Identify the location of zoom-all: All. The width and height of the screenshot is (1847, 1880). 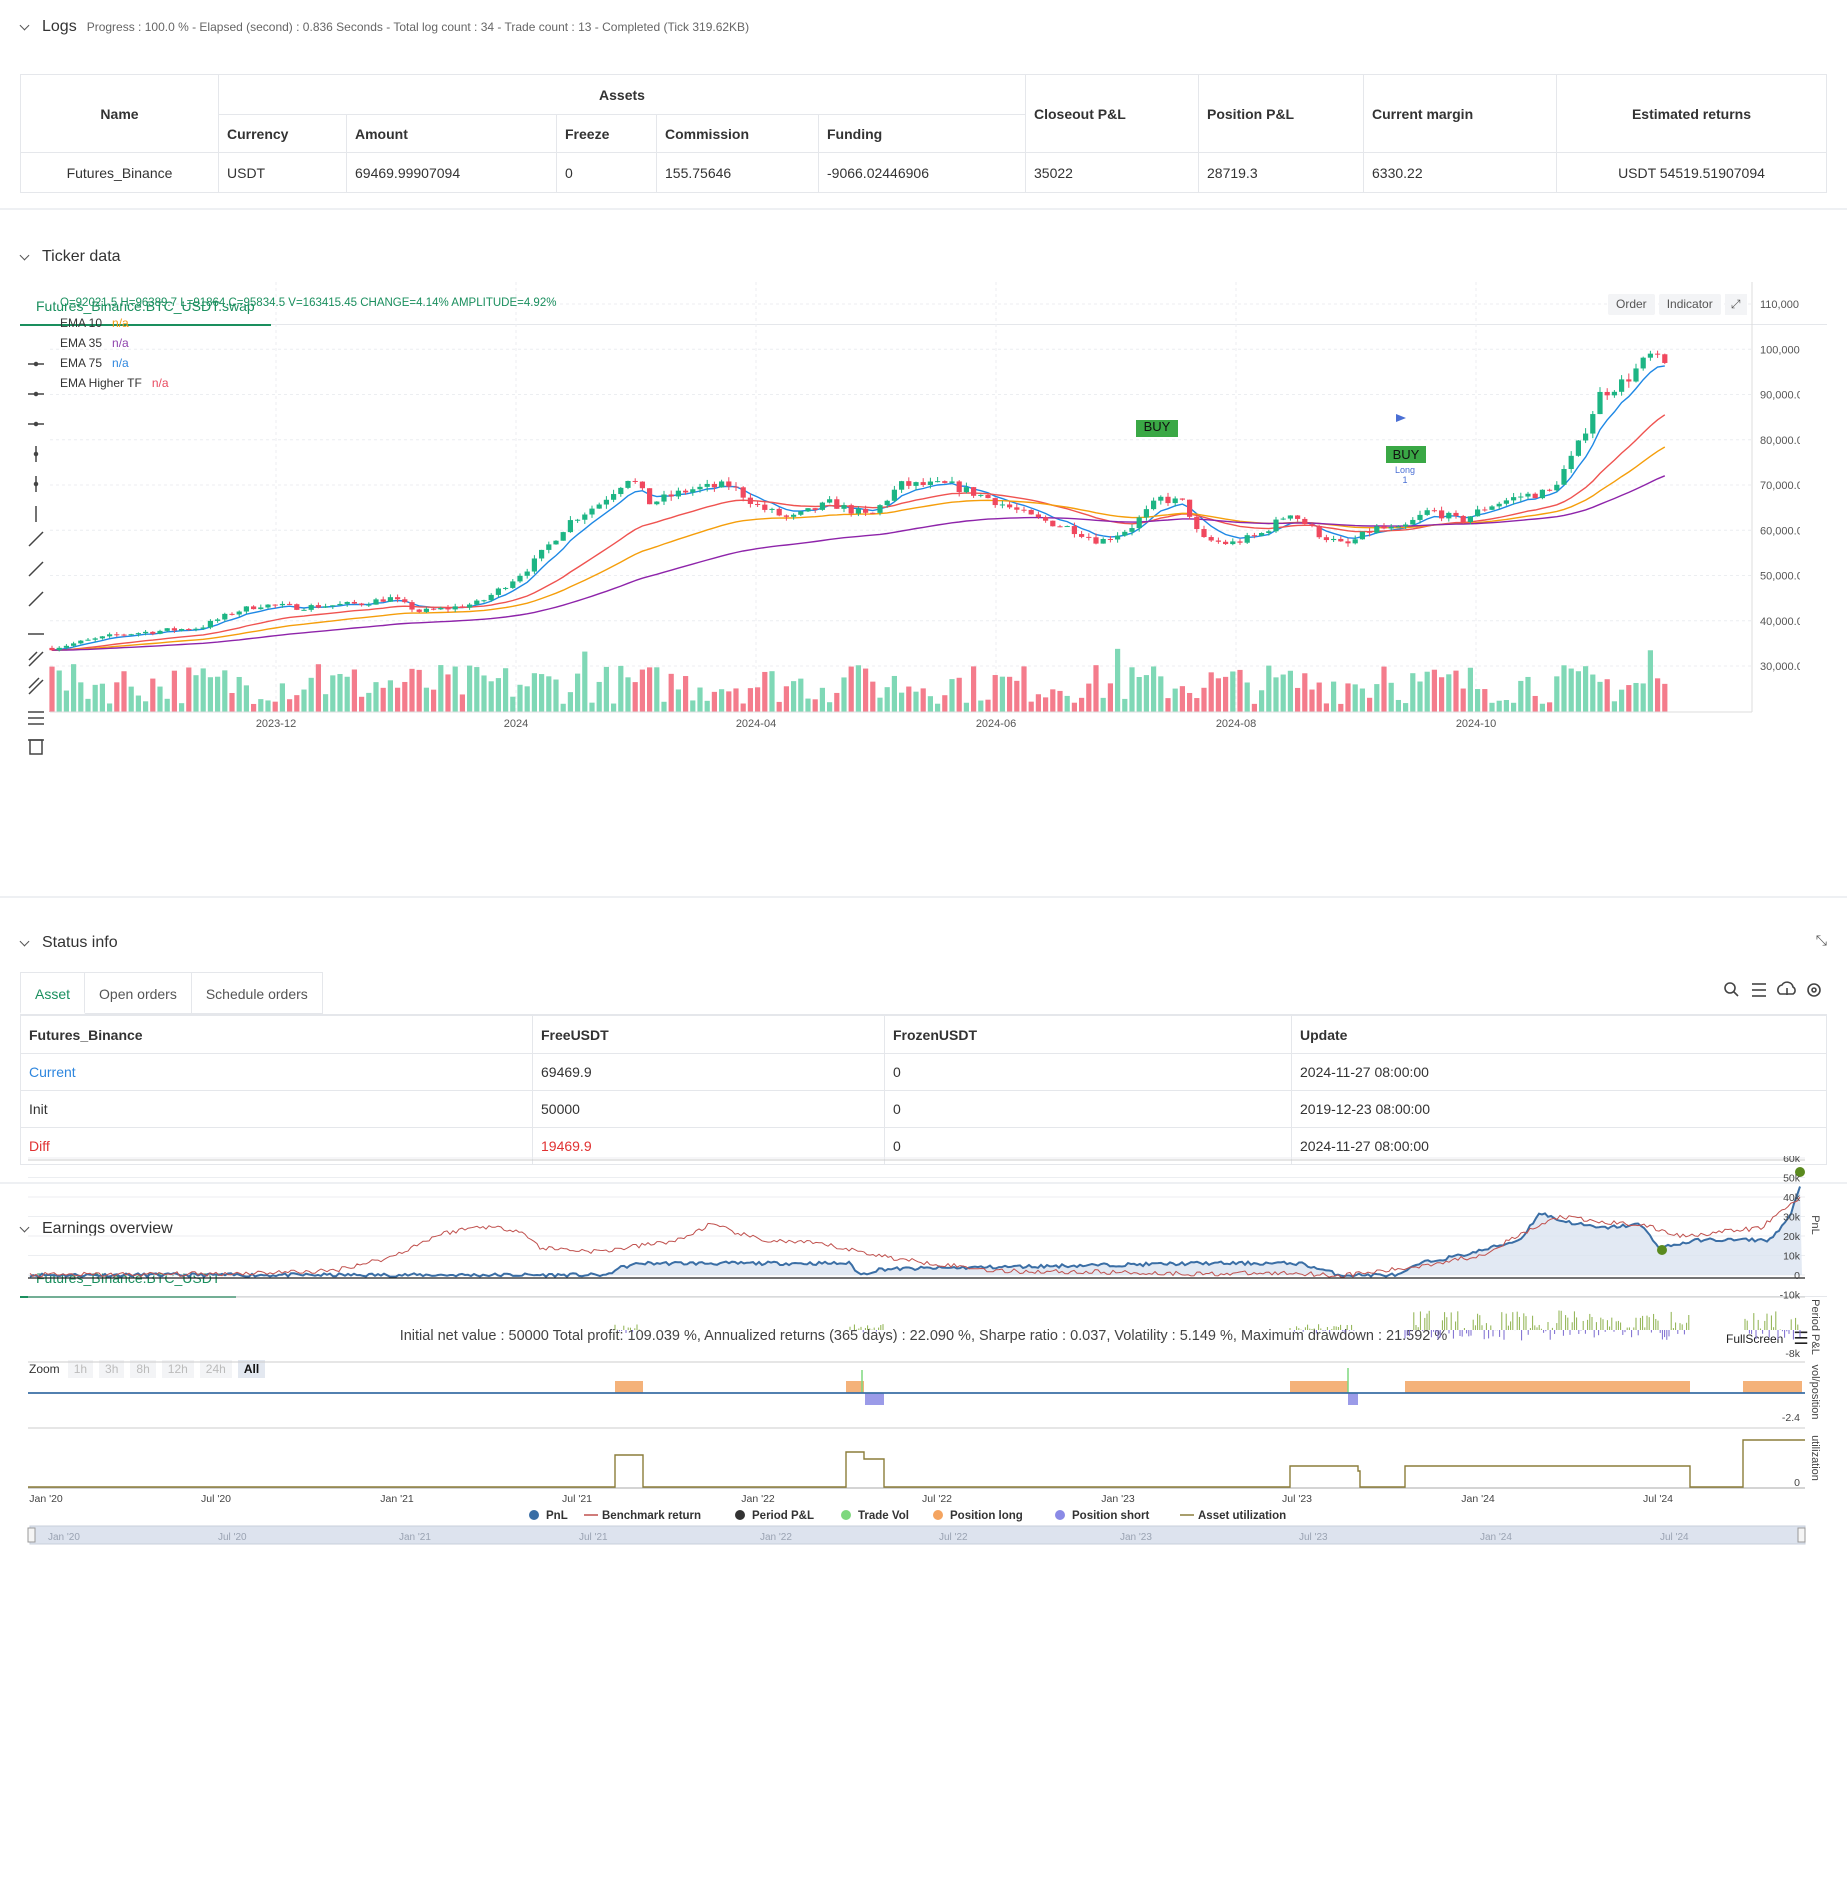
(251, 1369).